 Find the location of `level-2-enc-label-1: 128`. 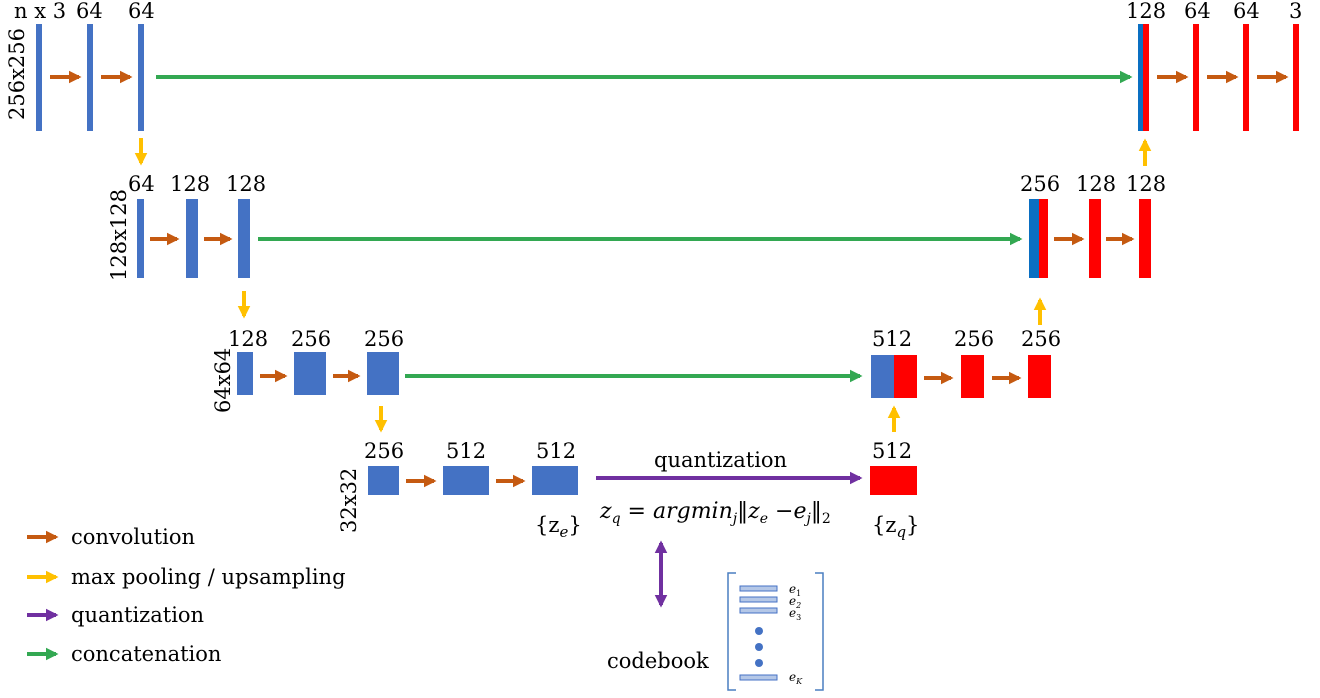

level-2-enc-label-1: 128 is located at coordinates (190, 184).